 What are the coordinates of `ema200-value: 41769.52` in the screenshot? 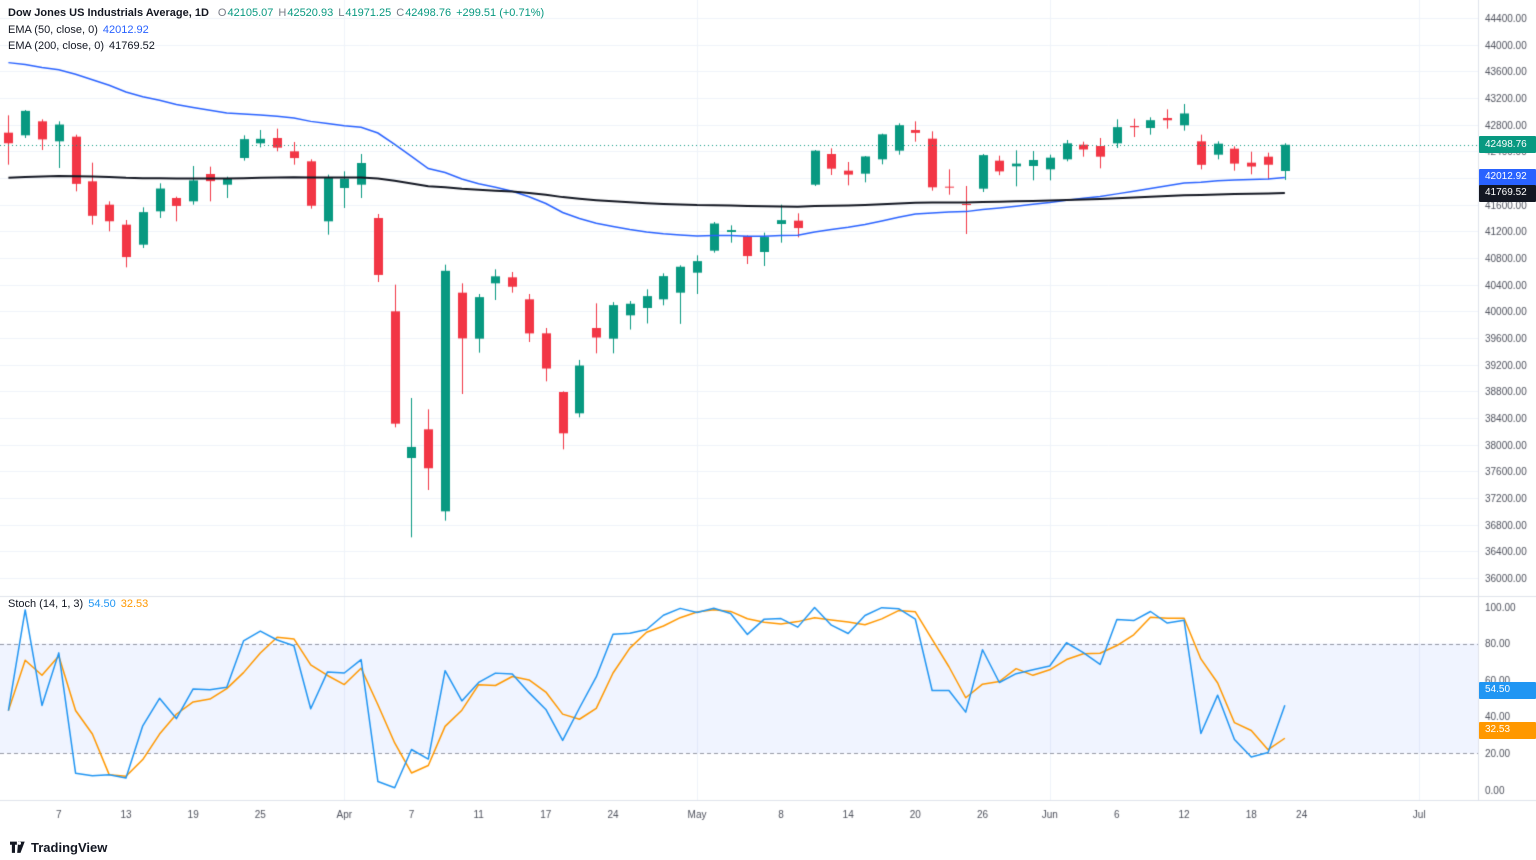 It's located at (132, 46).